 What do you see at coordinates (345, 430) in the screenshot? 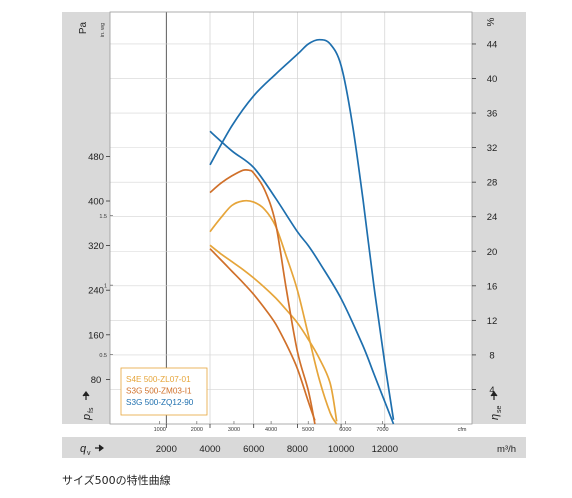
I see `cfm-tick-label: 6000` at bounding box center [345, 430].